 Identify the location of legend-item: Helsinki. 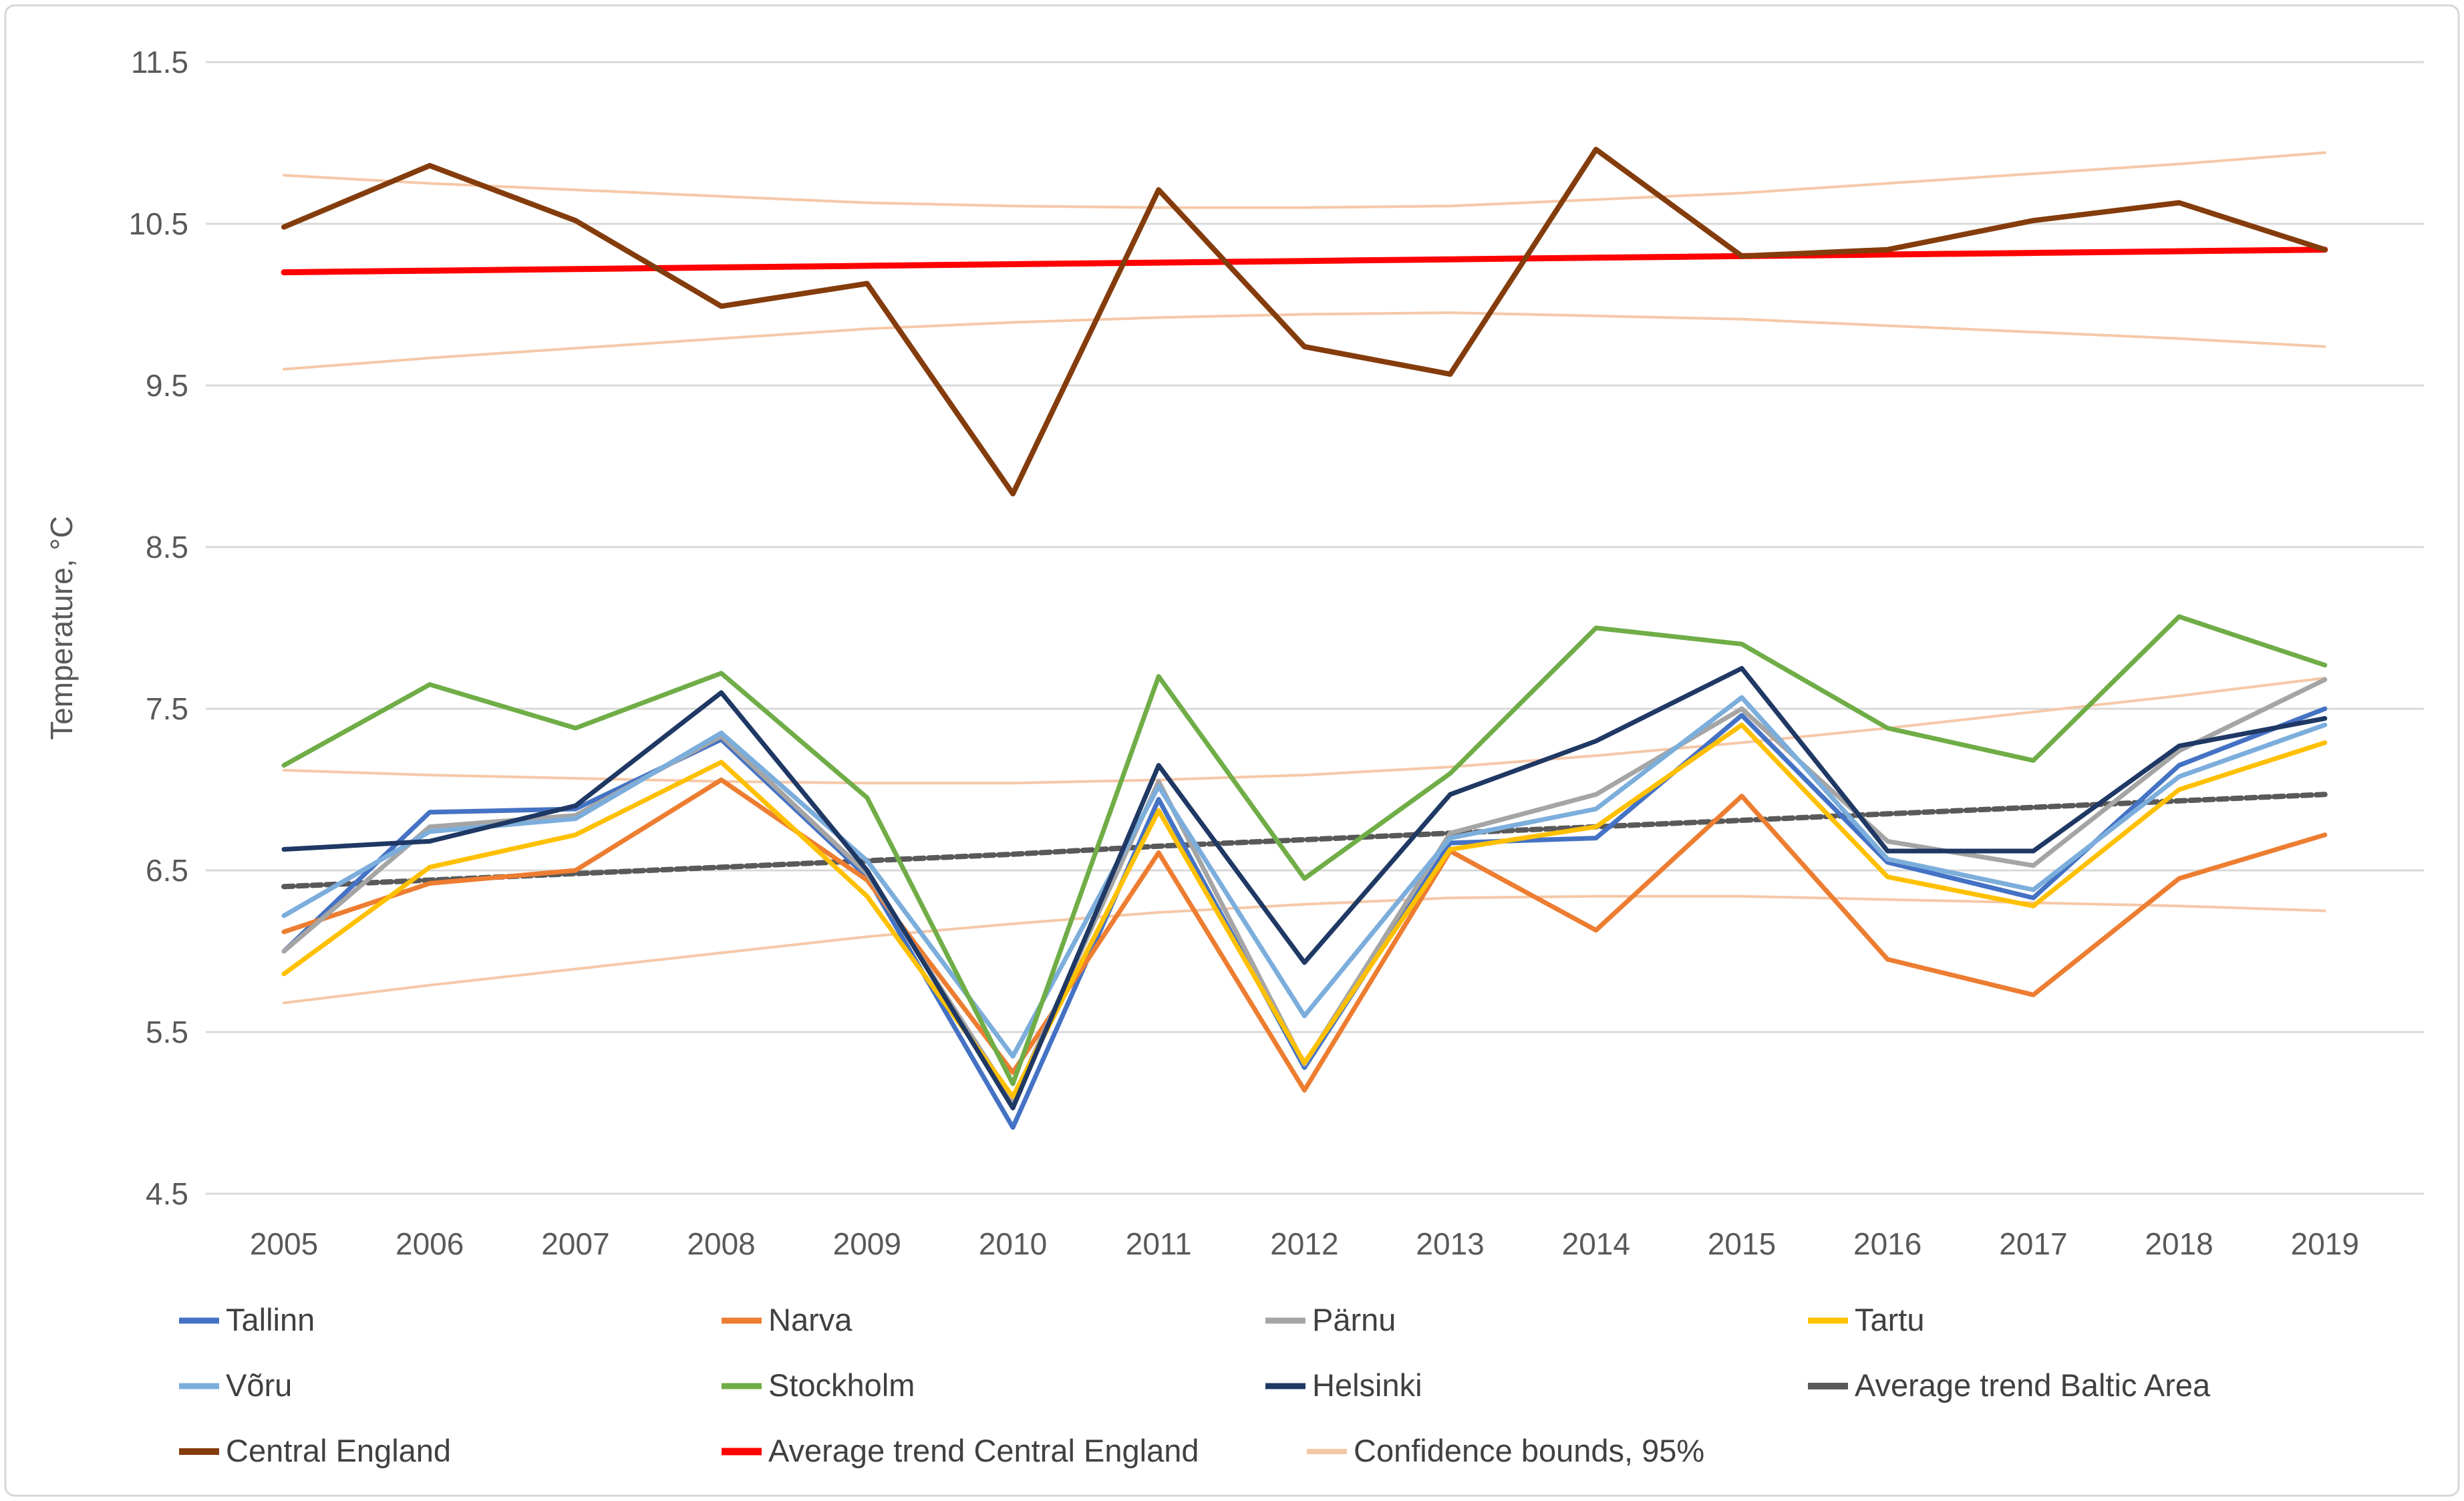
(1343, 1385).